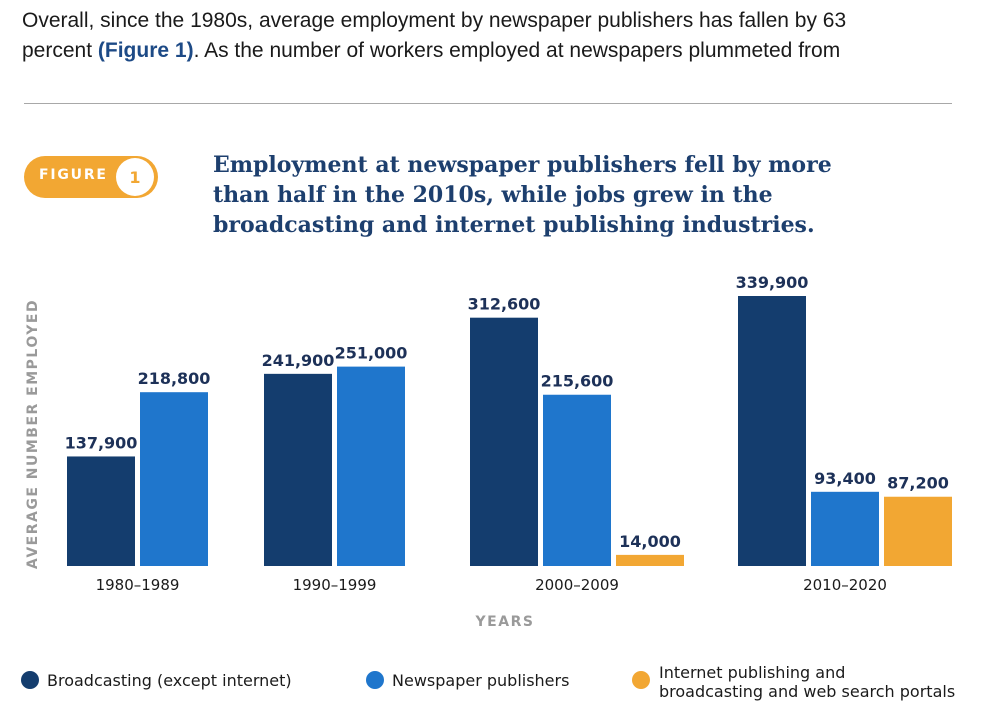  I want to click on legend-swatch-newspaper, so click(375, 680).